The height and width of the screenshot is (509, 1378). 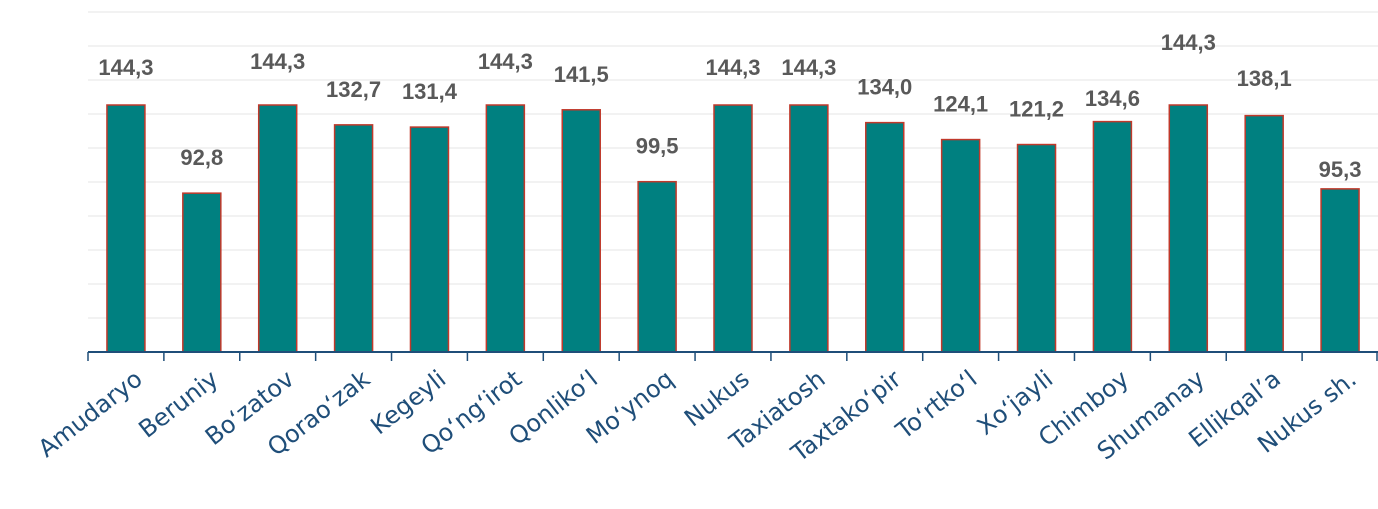 What do you see at coordinates (581, 74) in the screenshot?
I see `data-label: 141,5` at bounding box center [581, 74].